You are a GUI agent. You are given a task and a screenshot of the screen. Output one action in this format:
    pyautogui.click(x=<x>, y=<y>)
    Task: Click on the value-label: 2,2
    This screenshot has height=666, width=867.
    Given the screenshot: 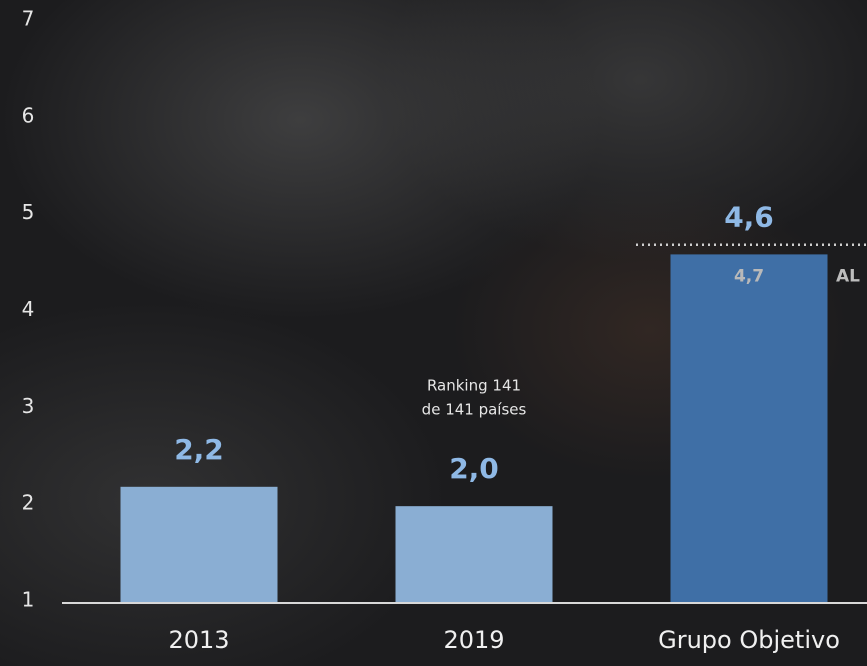 What is the action you would take?
    pyautogui.click(x=199, y=449)
    